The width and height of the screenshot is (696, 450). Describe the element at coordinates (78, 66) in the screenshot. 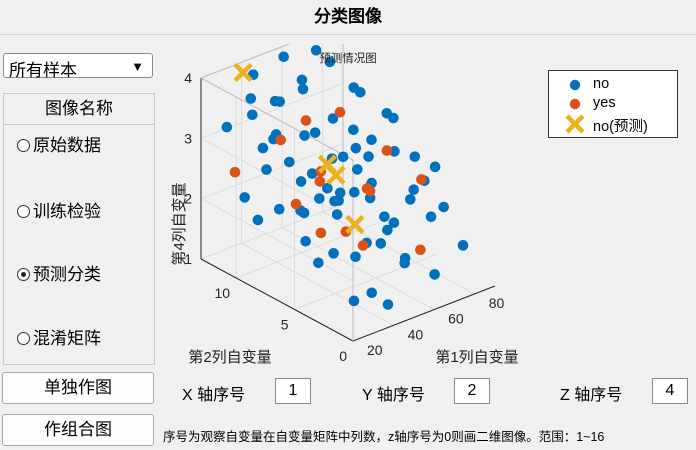

I see `sample-select: 所有样本 ▼` at that location.